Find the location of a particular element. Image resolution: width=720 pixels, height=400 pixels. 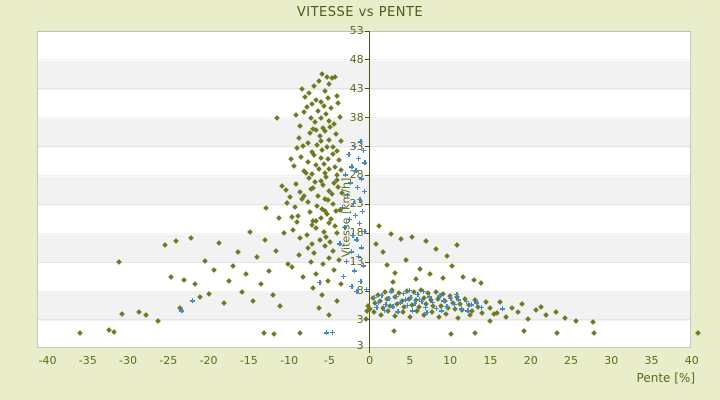

y-tick-label: 38 is located at coordinates (356, 117).